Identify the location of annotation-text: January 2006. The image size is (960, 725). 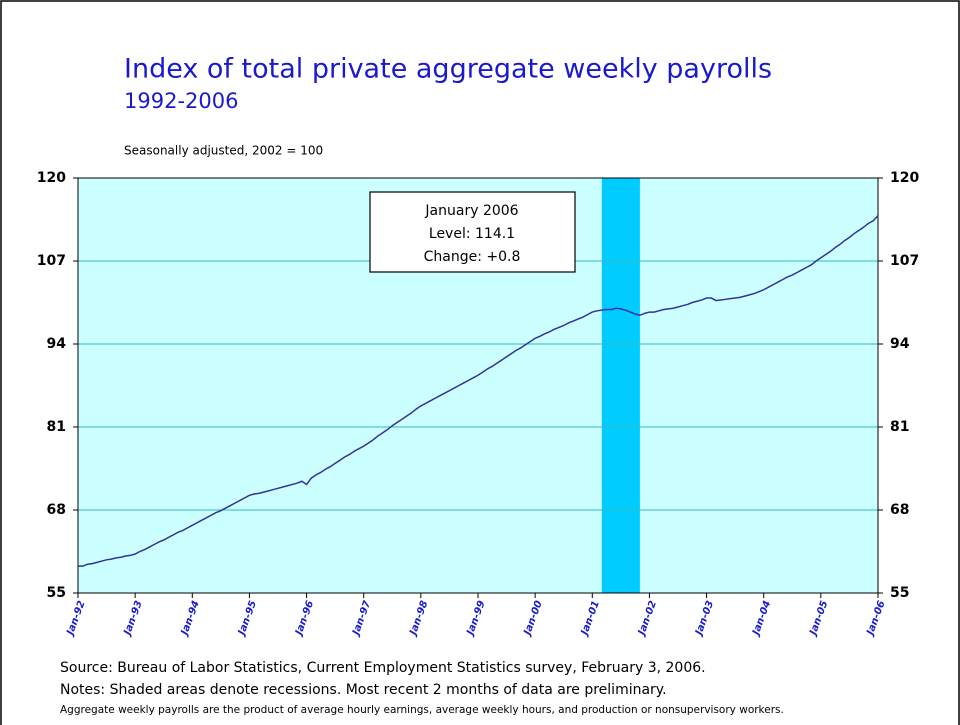
(471, 211).